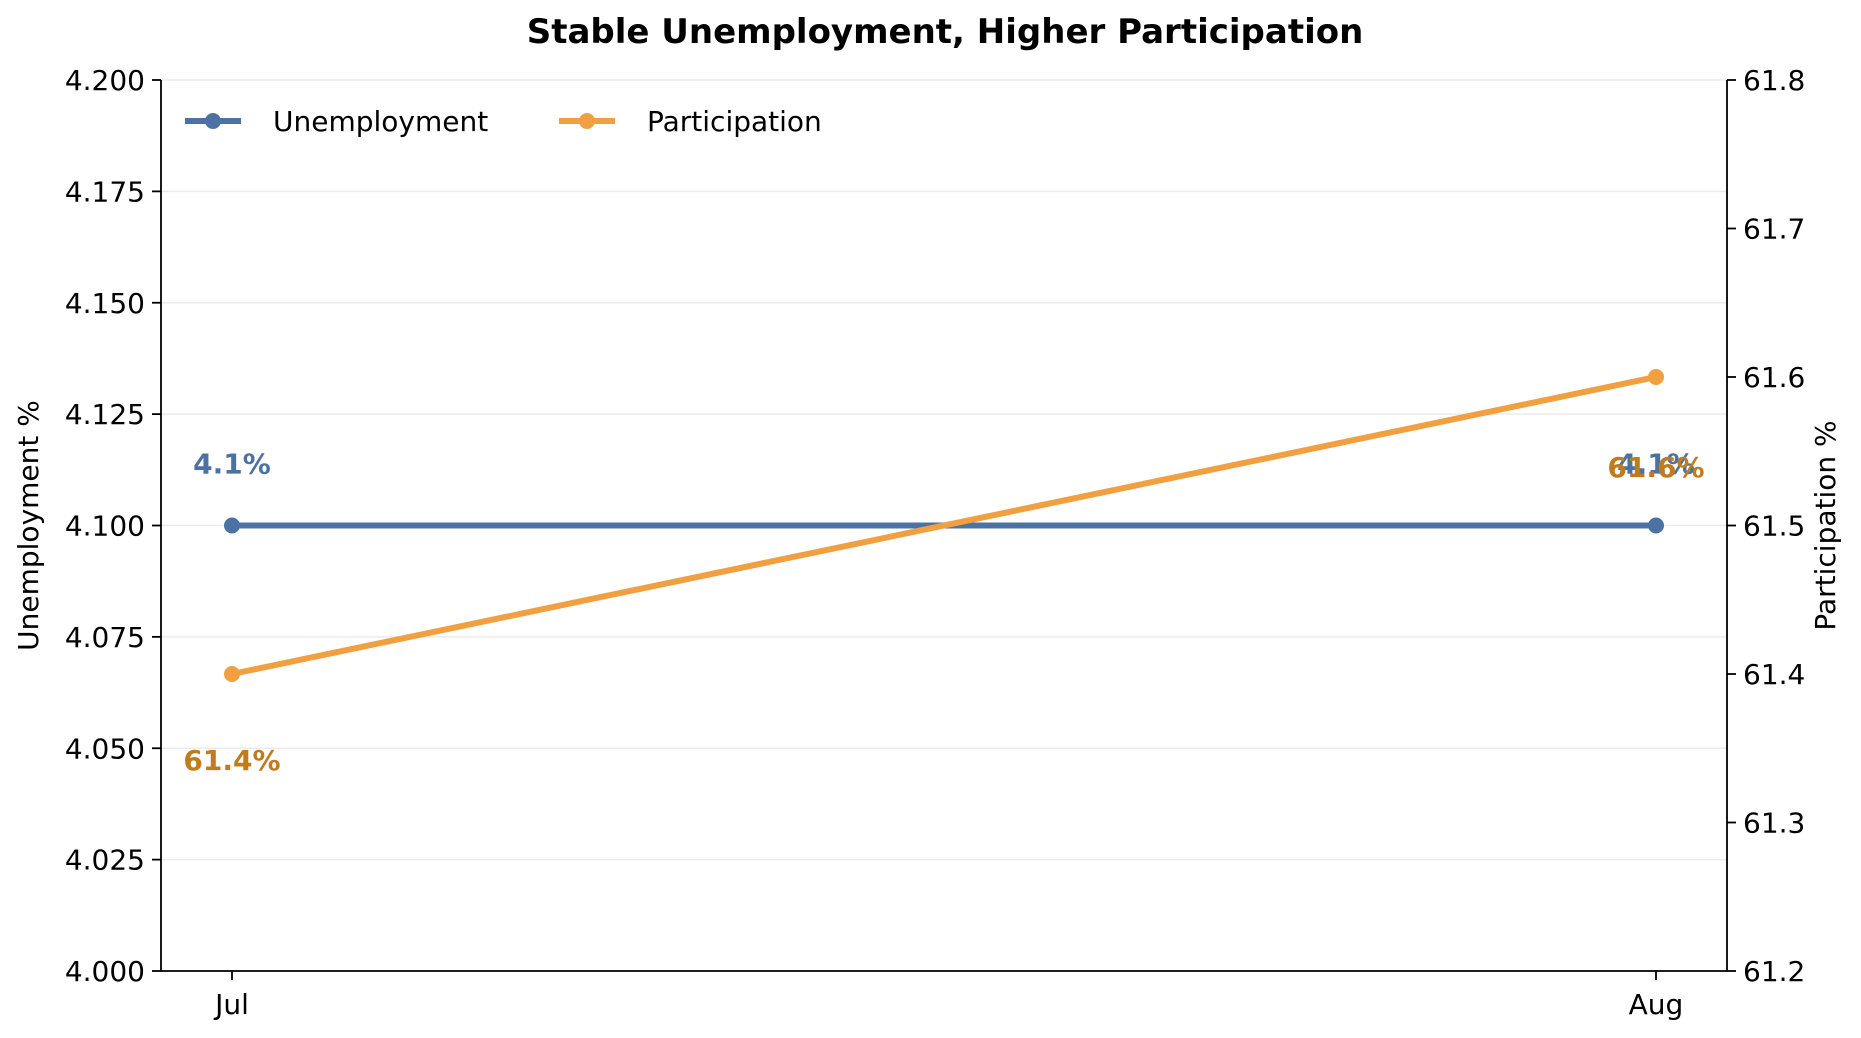  Describe the element at coordinates (1656, 1004) in the screenshot. I see `x-tick-label: Aug` at that location.